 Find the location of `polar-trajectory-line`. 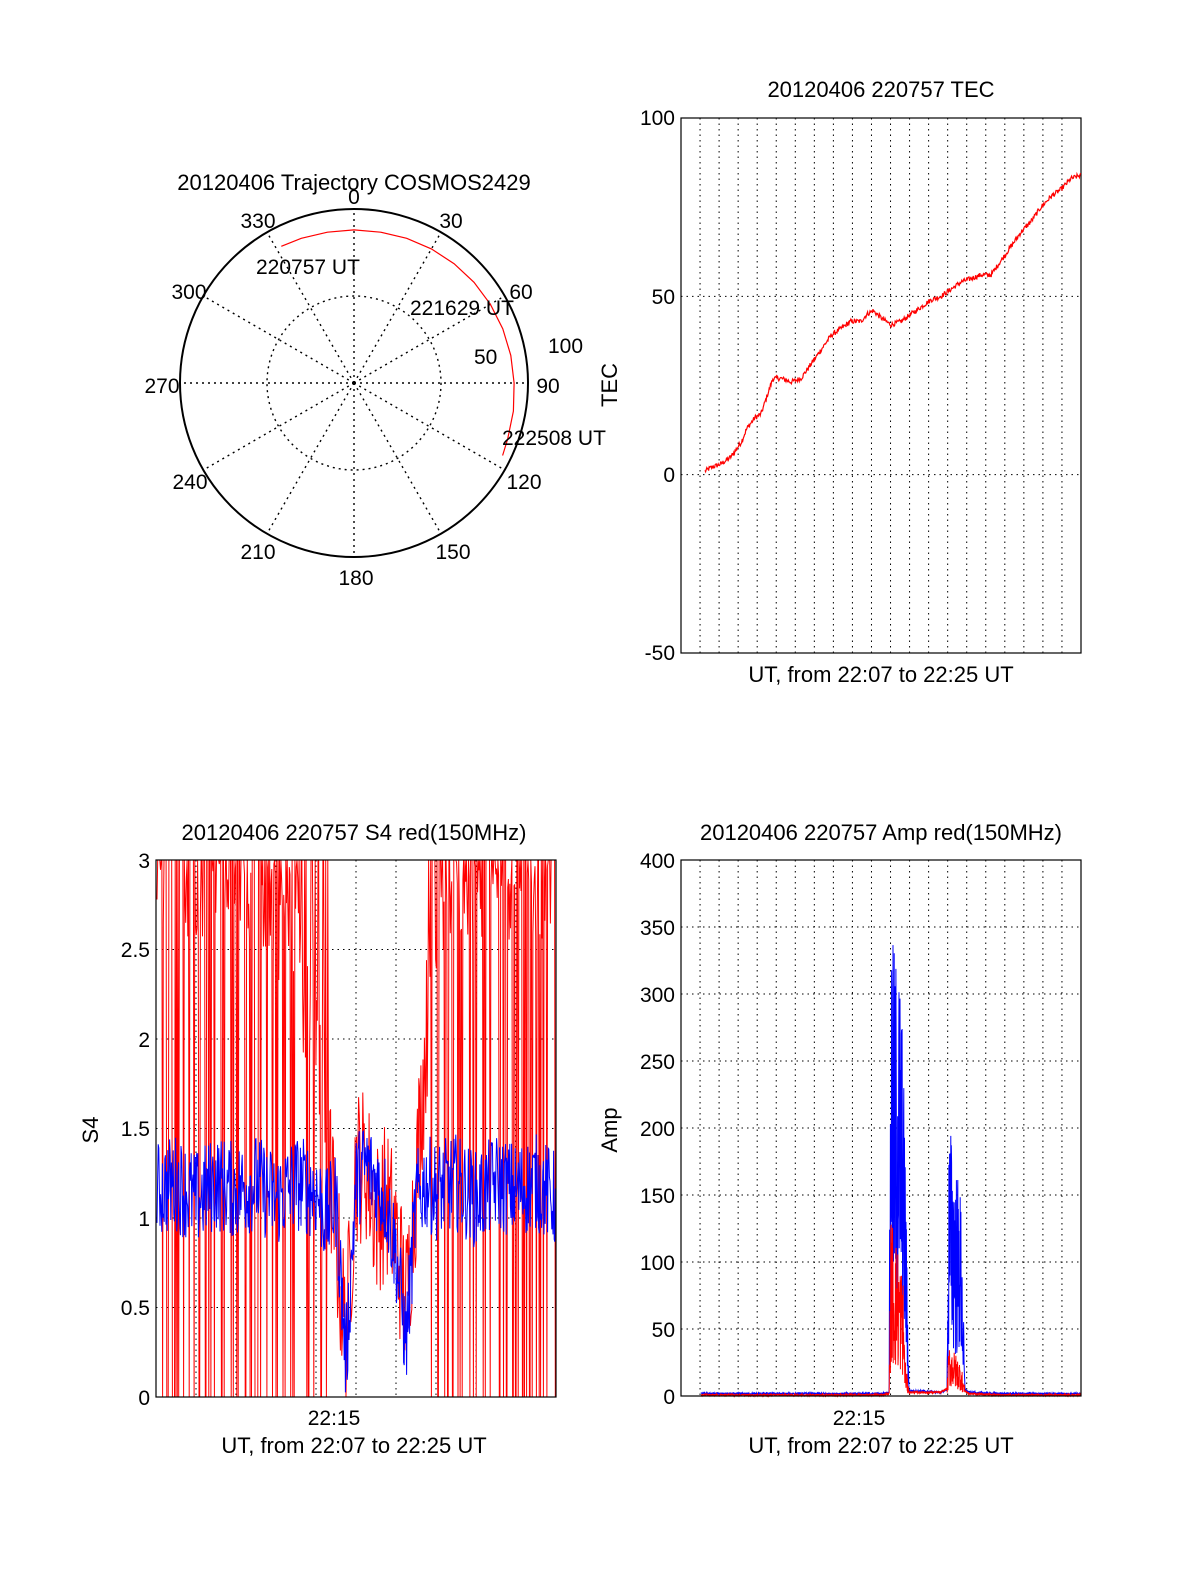

polar-trajectory-line is located at coordinates (398, 342).